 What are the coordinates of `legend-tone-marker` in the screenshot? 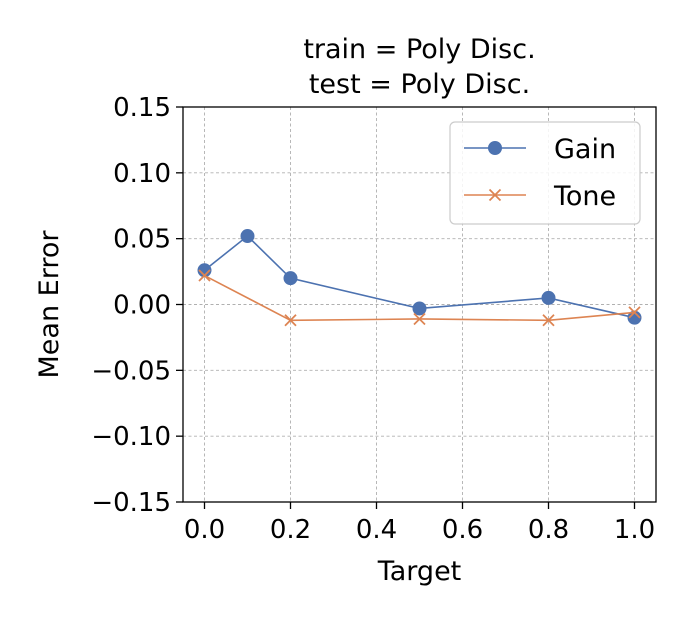 It's located at (495, 195).